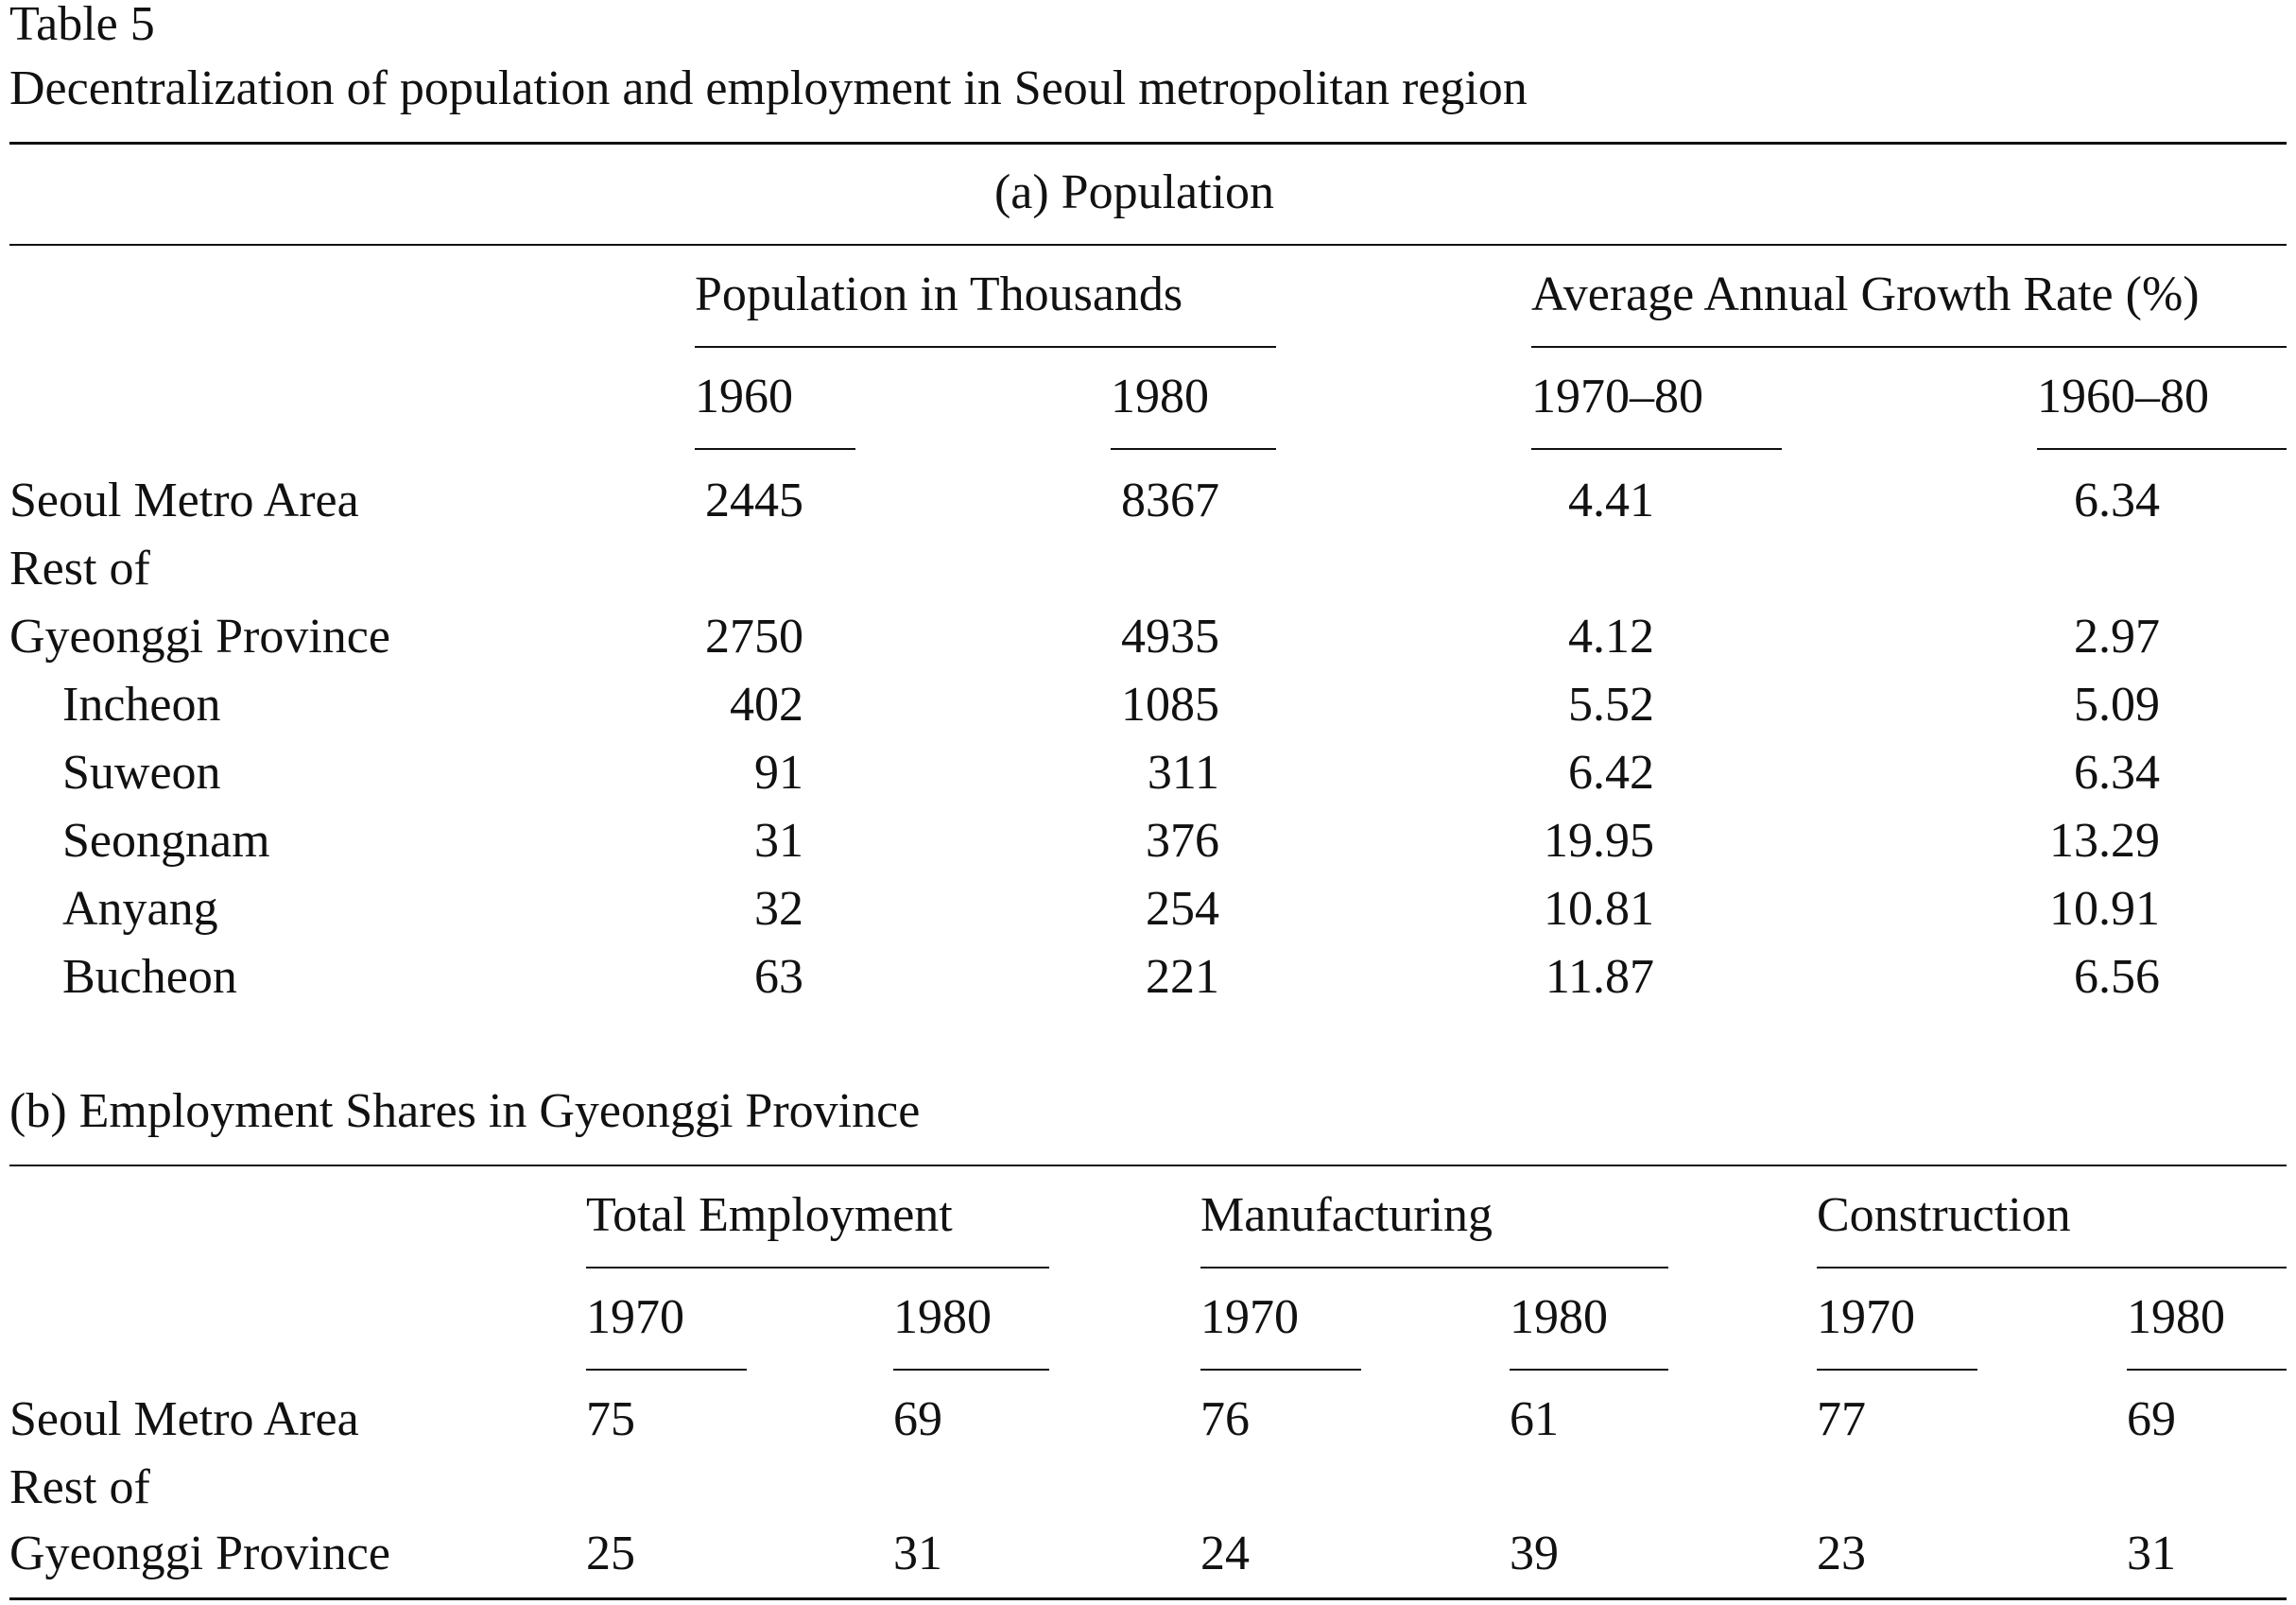 Image resolution: width=2296 pixels, height=1605 pixels. I want to click on cell-growth-1960-80: 6.56, so click(2117, 977).